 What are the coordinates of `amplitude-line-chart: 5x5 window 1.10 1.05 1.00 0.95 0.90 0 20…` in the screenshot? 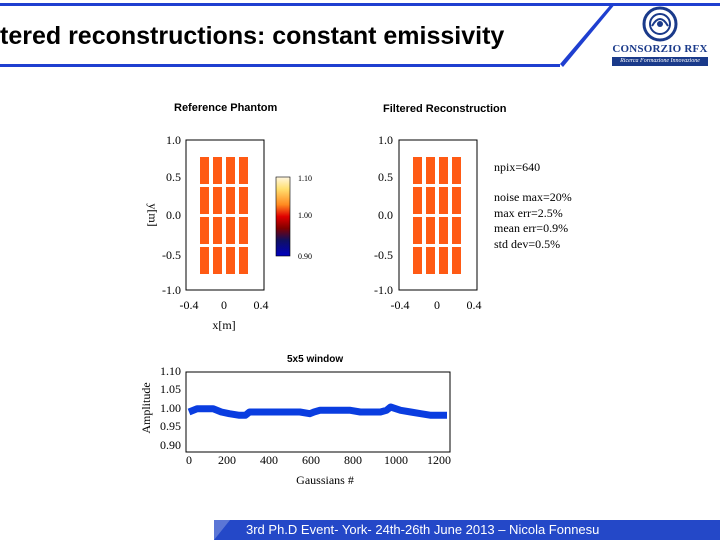 It's located at (295, 420).